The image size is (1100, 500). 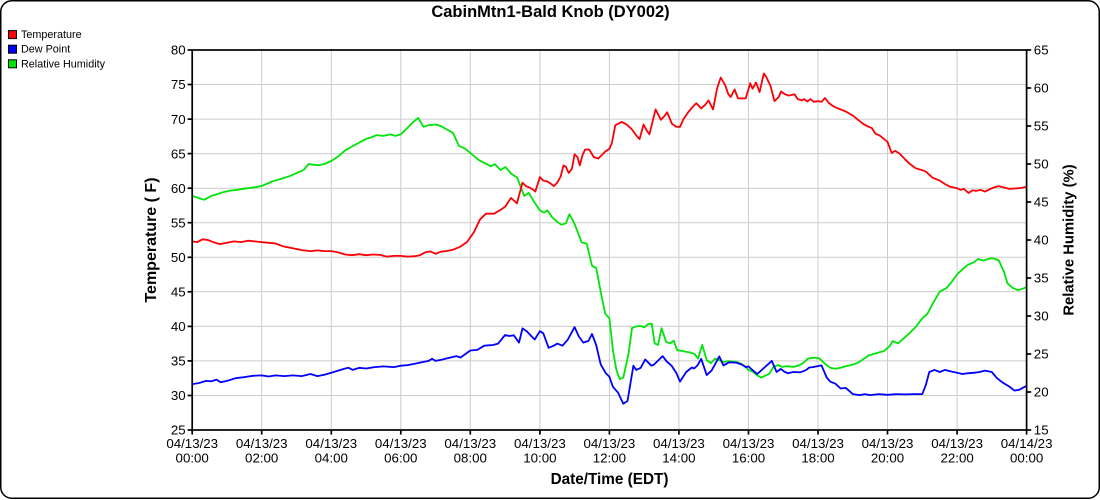 I want to click on svg-text: 75, so click(x=178, y=84).